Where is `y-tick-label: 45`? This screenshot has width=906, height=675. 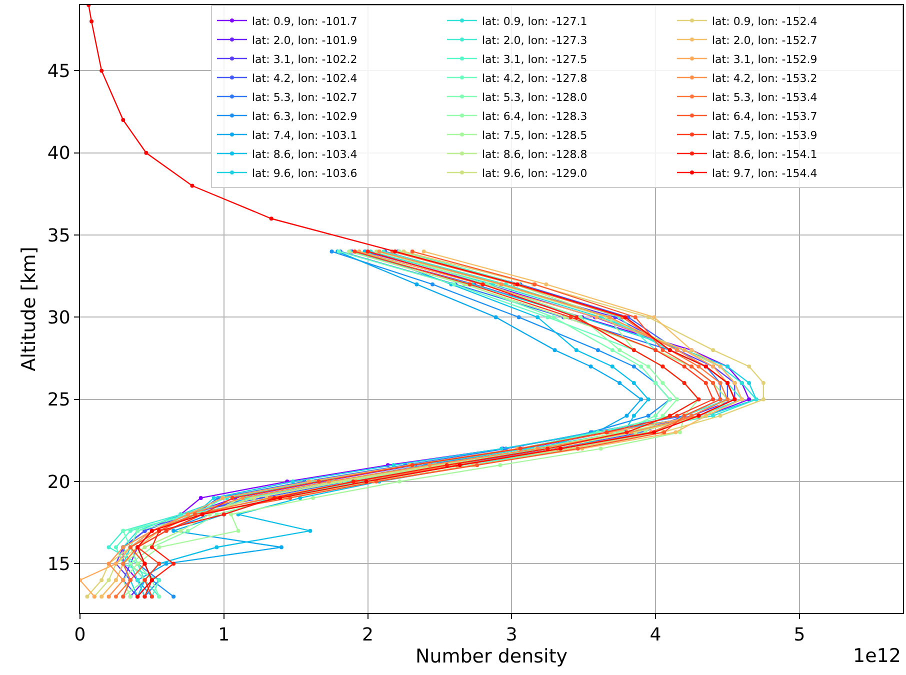 y-tick-label: 45 is located at coordinates (58, 71).